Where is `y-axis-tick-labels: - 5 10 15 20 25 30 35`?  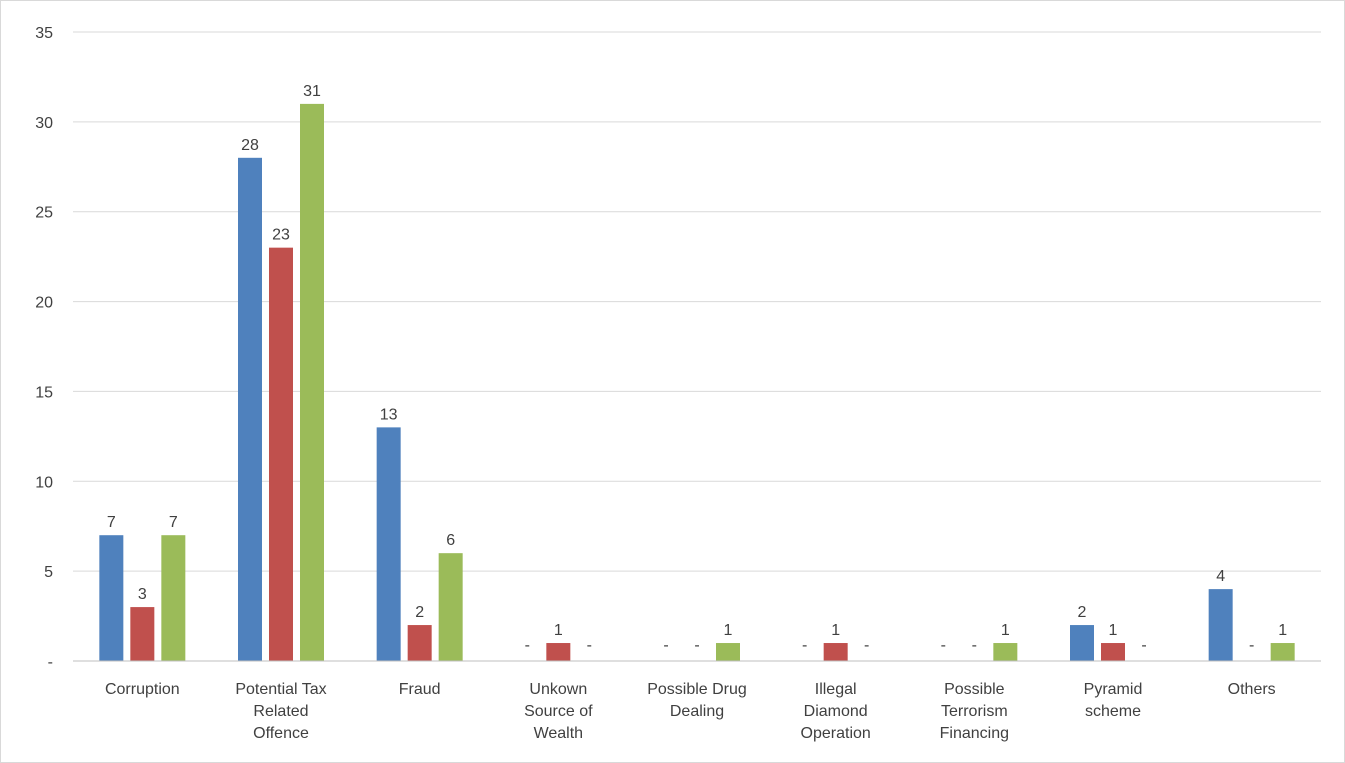
y-axis-tick-labels: - 5 10 15 20 25 30 35 is located at coordinates (44, 348).